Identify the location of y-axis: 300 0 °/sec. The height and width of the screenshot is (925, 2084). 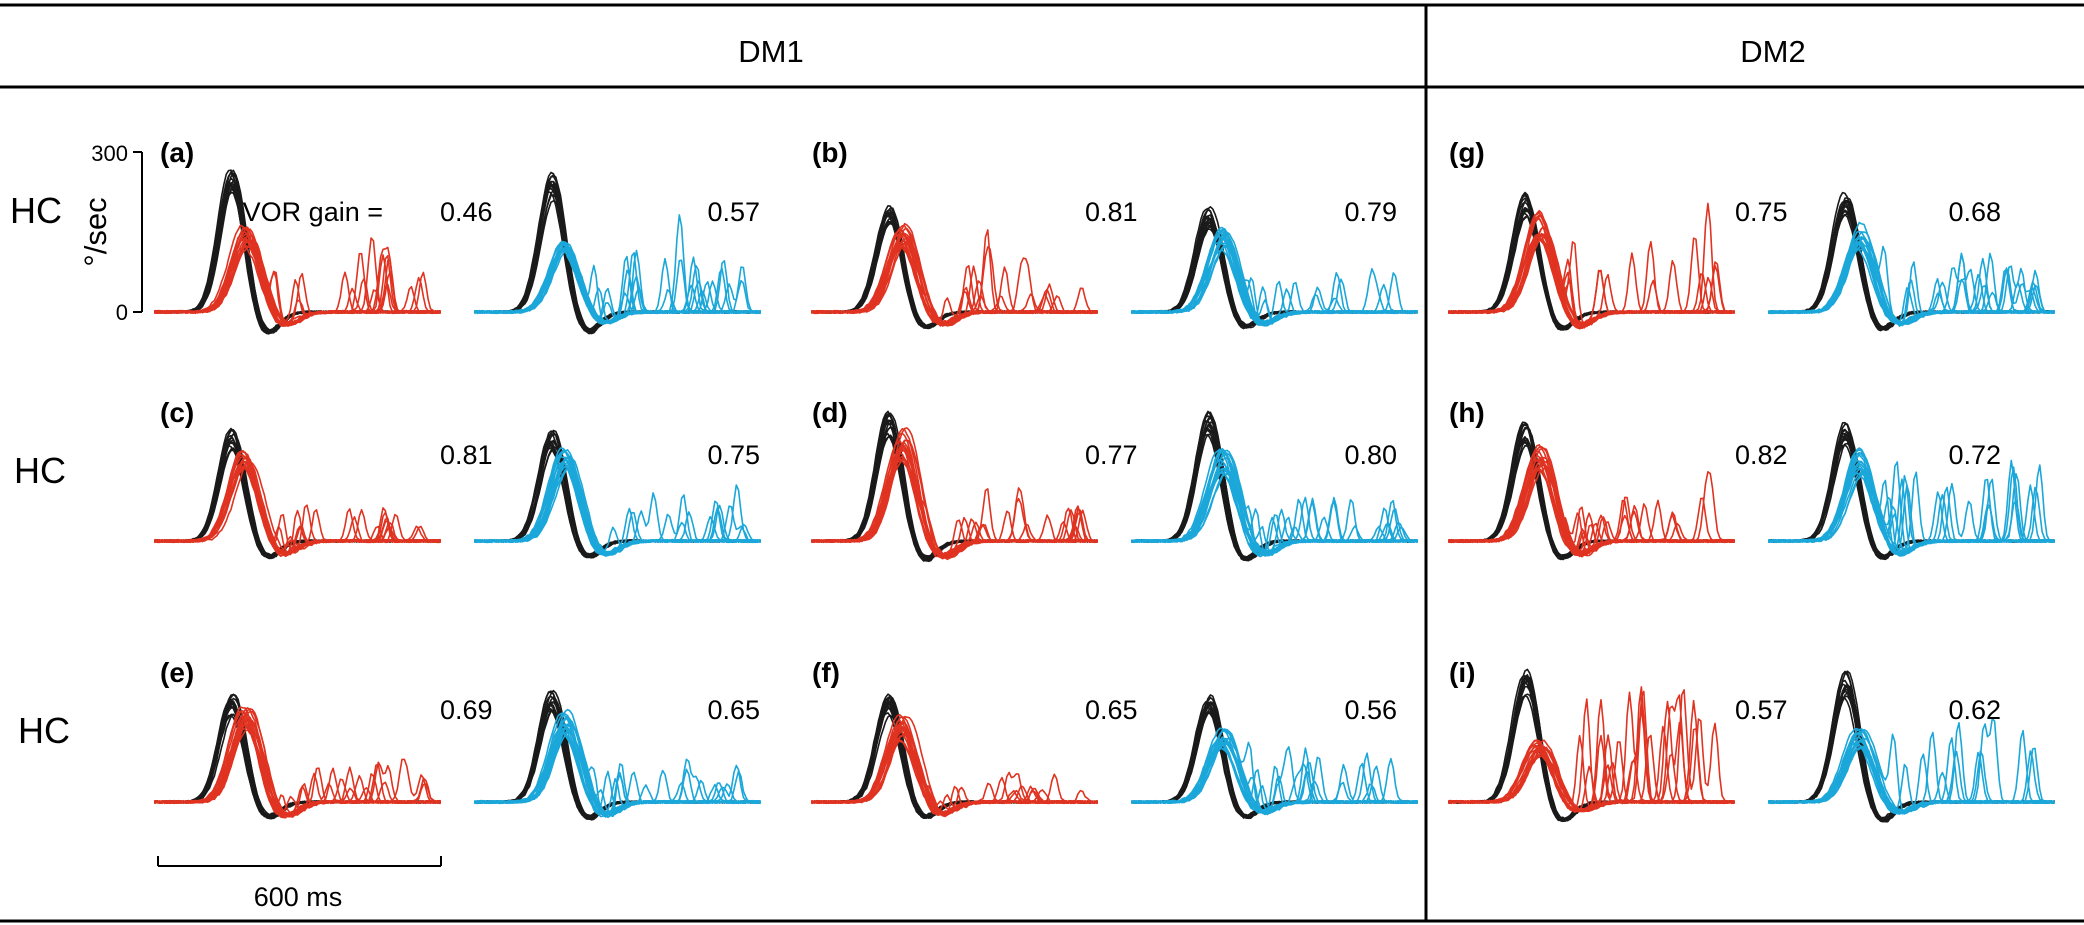
(110, 233).